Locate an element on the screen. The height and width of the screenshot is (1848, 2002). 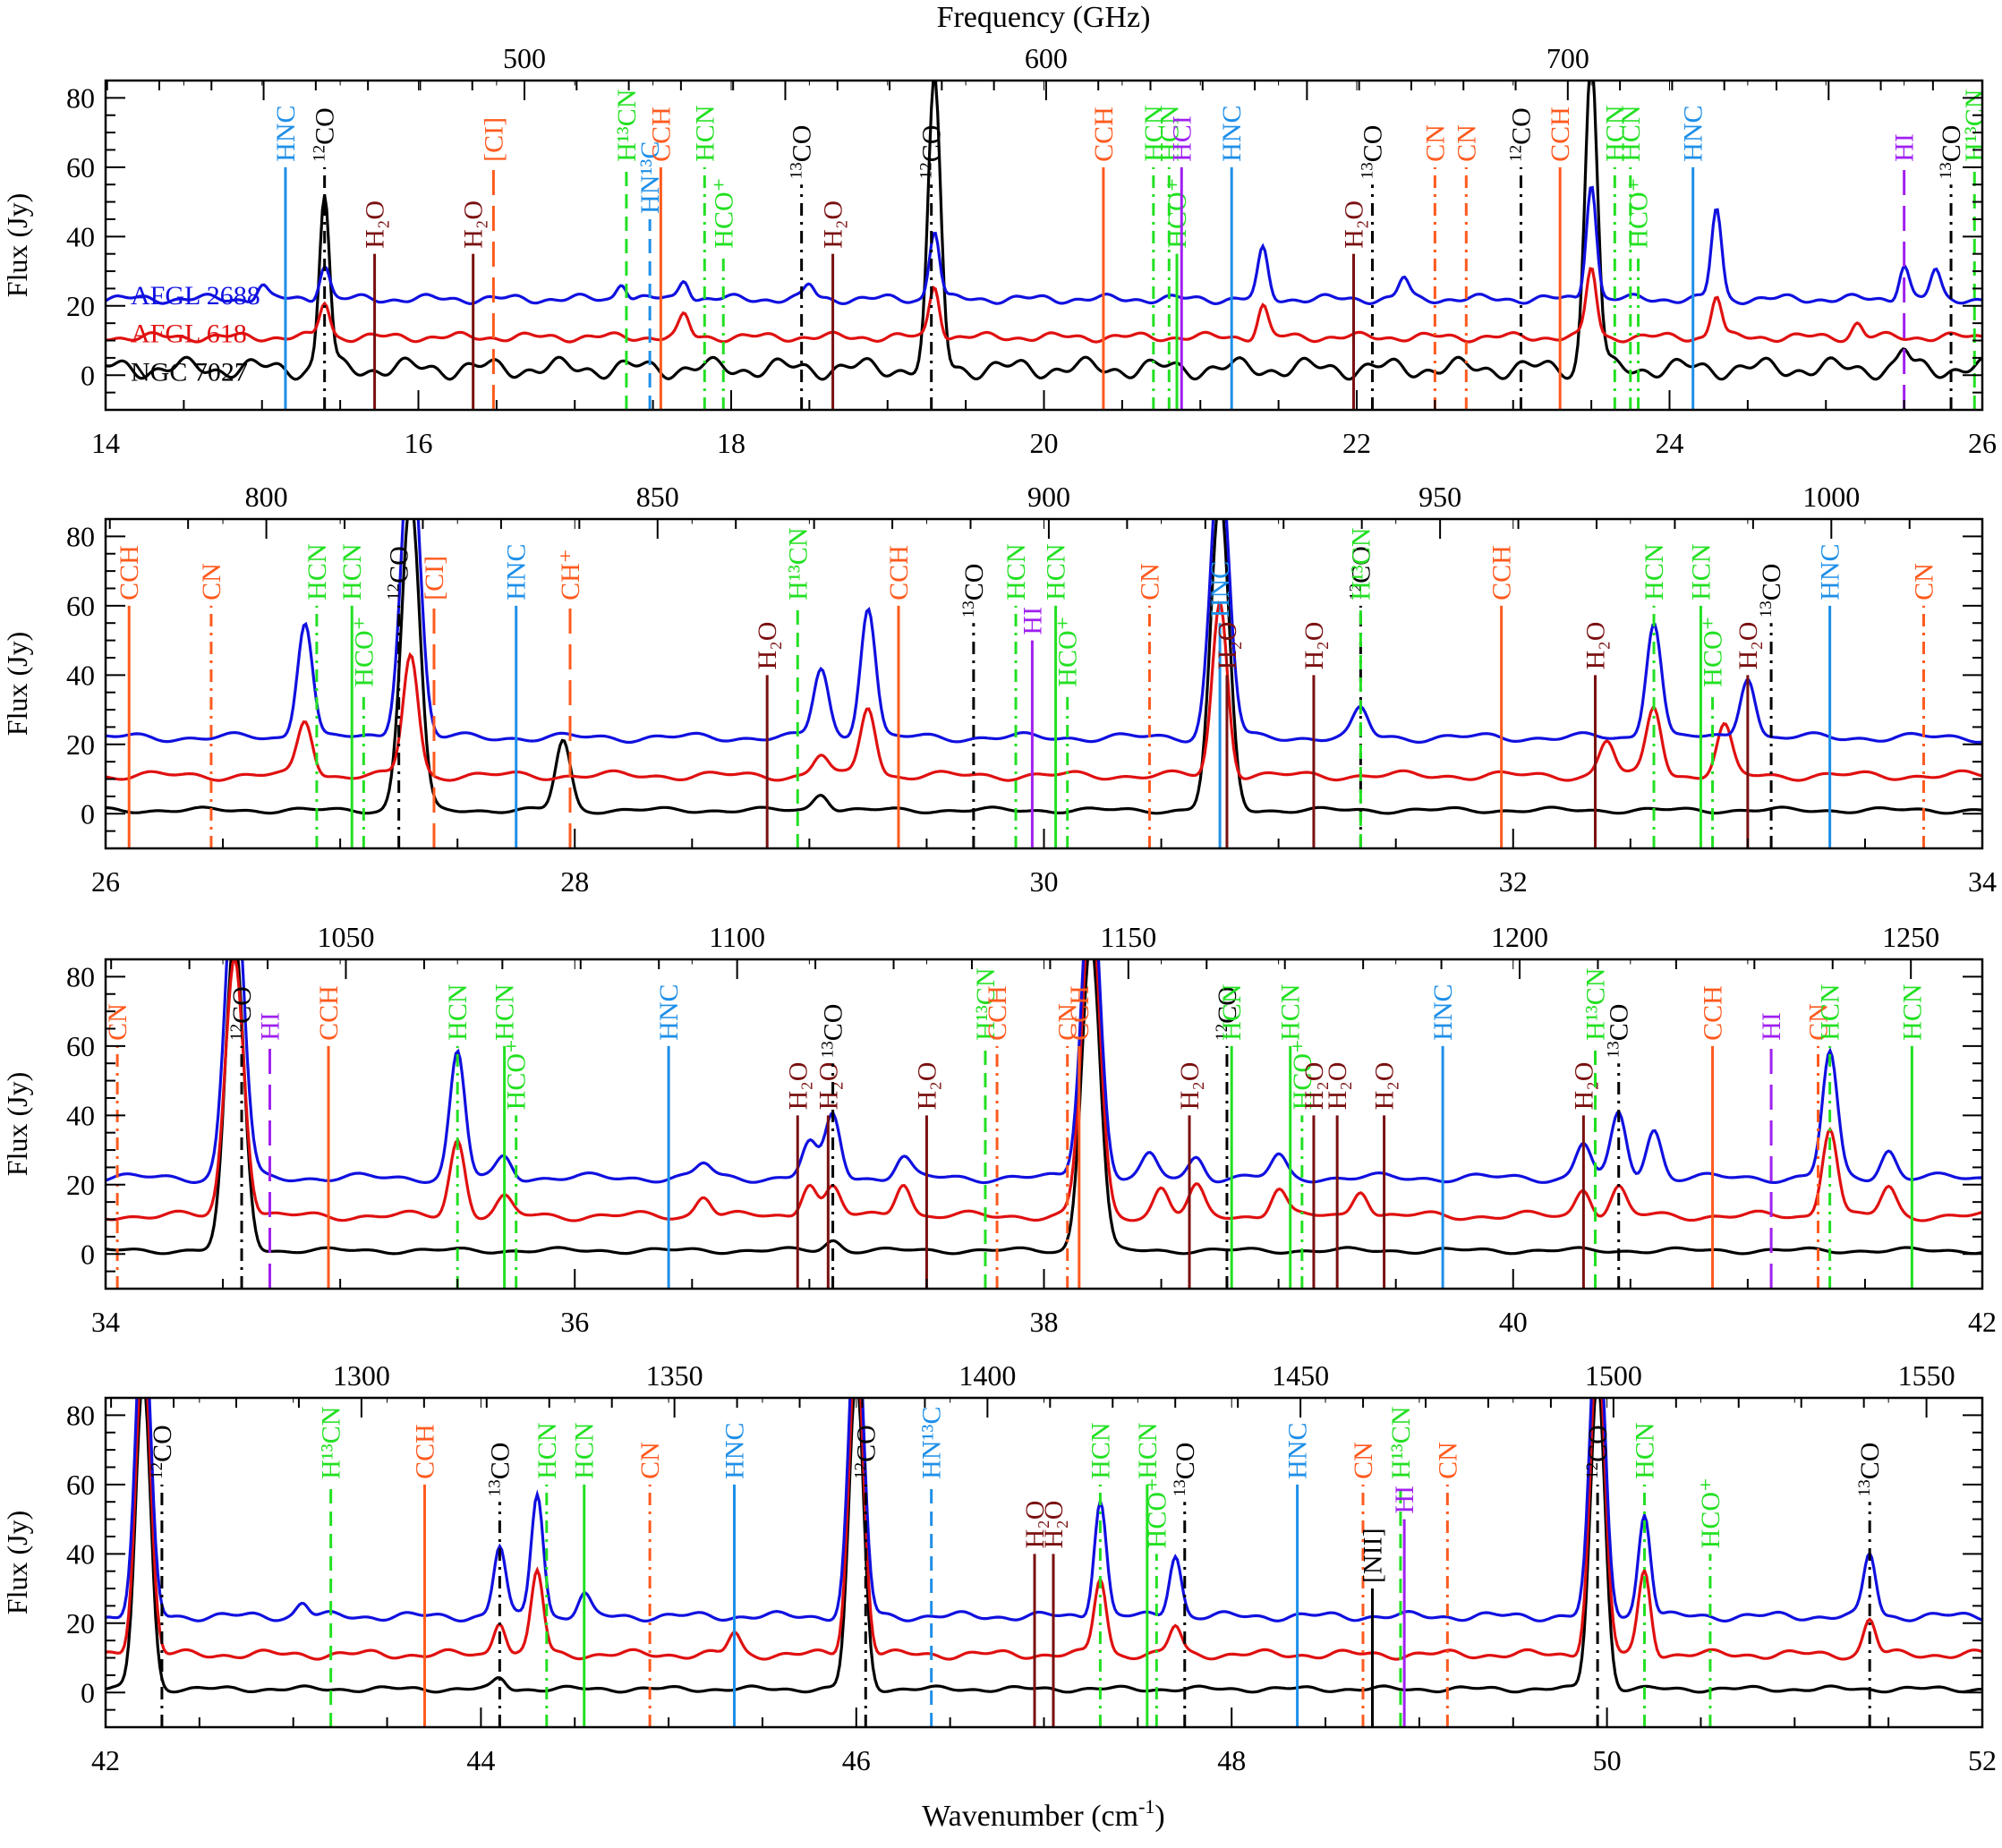
top-tick-label: 500 is located at coordinates (524, 58).